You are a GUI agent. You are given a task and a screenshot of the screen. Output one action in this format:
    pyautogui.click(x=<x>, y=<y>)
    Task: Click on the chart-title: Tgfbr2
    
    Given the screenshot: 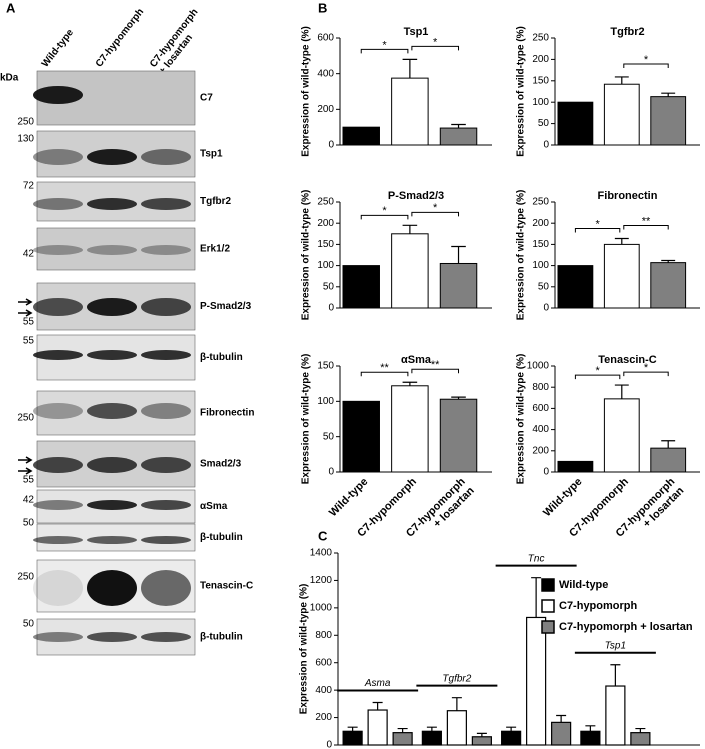 What is the action you would take?
    pyautogui.click(x=627, y=32)
    